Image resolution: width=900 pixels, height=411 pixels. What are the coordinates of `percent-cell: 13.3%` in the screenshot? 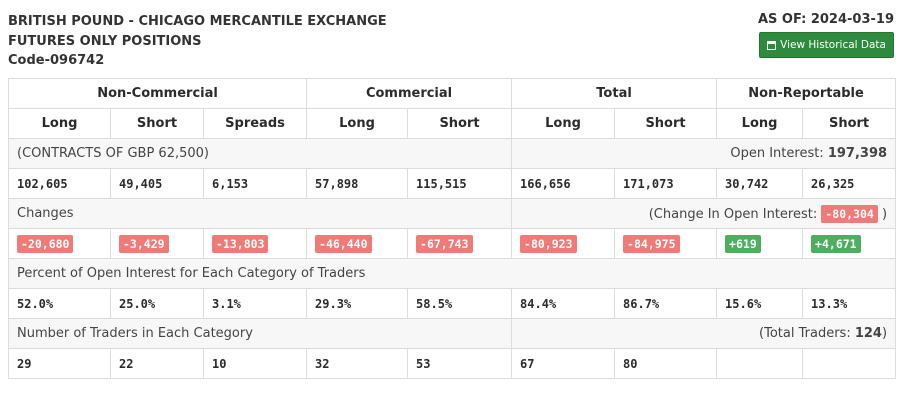 It's located at (849, 303).